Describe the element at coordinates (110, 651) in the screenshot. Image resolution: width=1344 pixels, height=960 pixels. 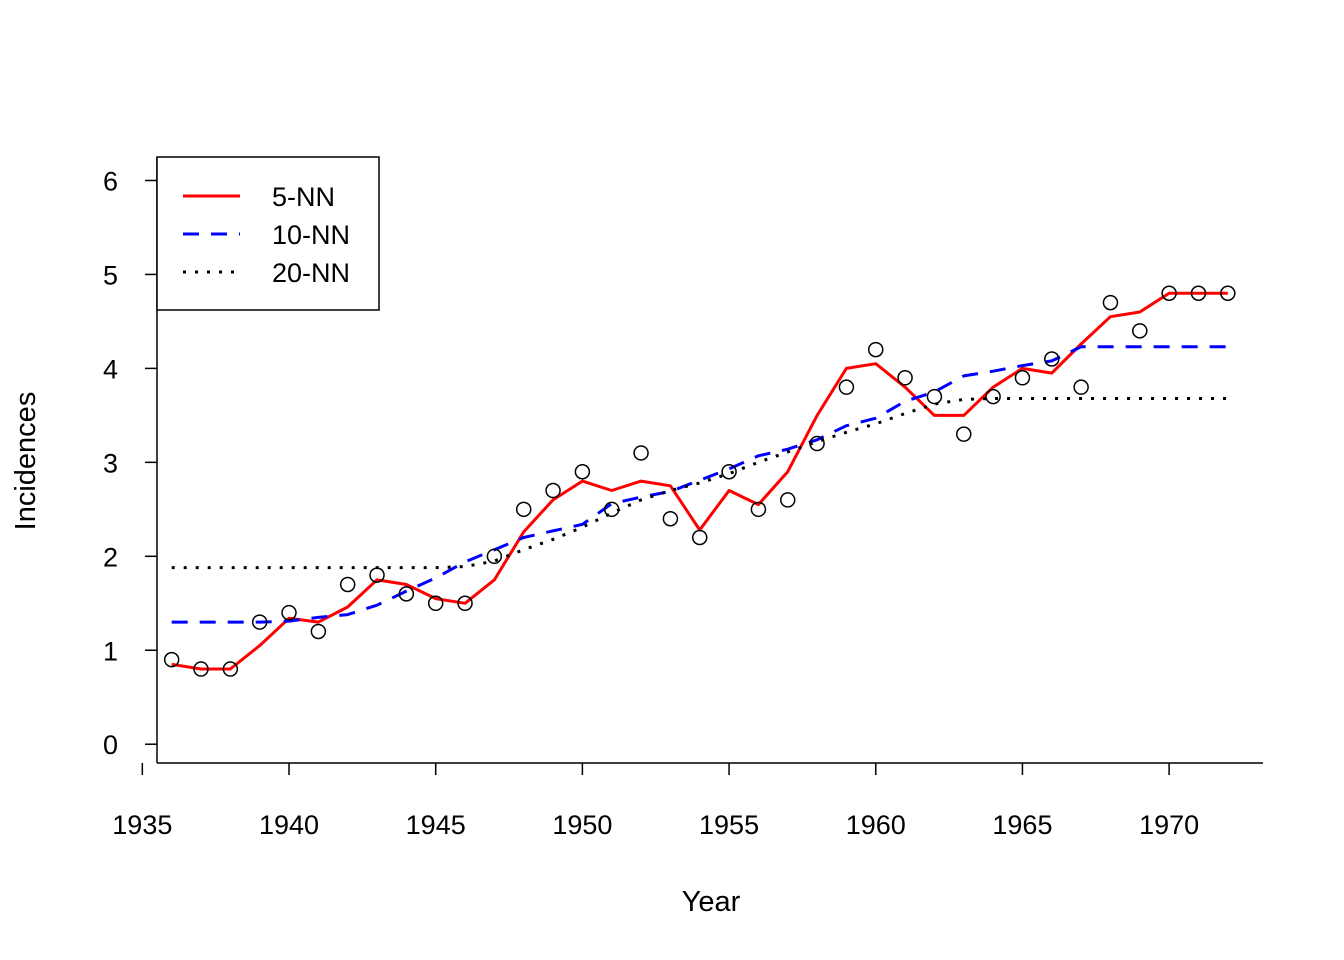
I see `y-tick-label: 1` at that location.